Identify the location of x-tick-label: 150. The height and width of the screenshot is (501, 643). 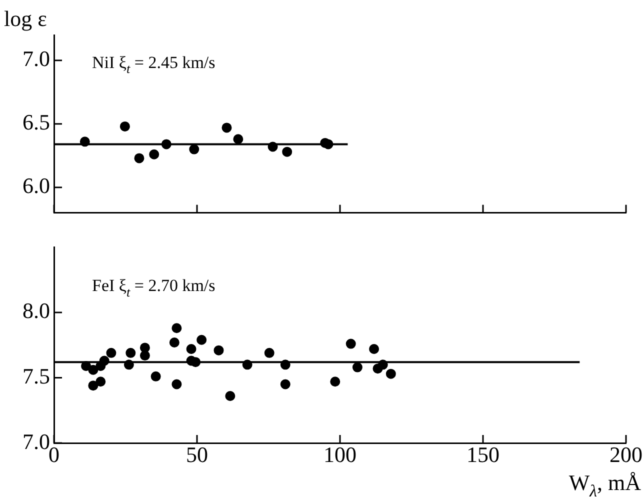
(483, 454).